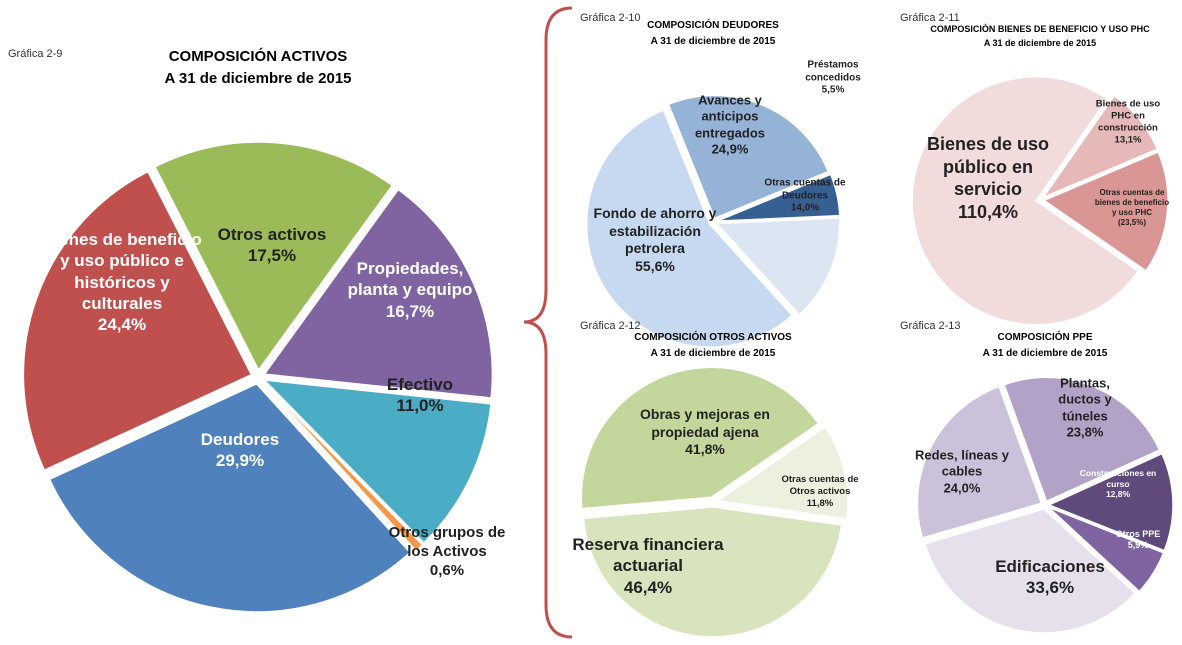 This screenshot has height=645, width=1182. I want to click on value-label: 17,5%, so click(272, 255).